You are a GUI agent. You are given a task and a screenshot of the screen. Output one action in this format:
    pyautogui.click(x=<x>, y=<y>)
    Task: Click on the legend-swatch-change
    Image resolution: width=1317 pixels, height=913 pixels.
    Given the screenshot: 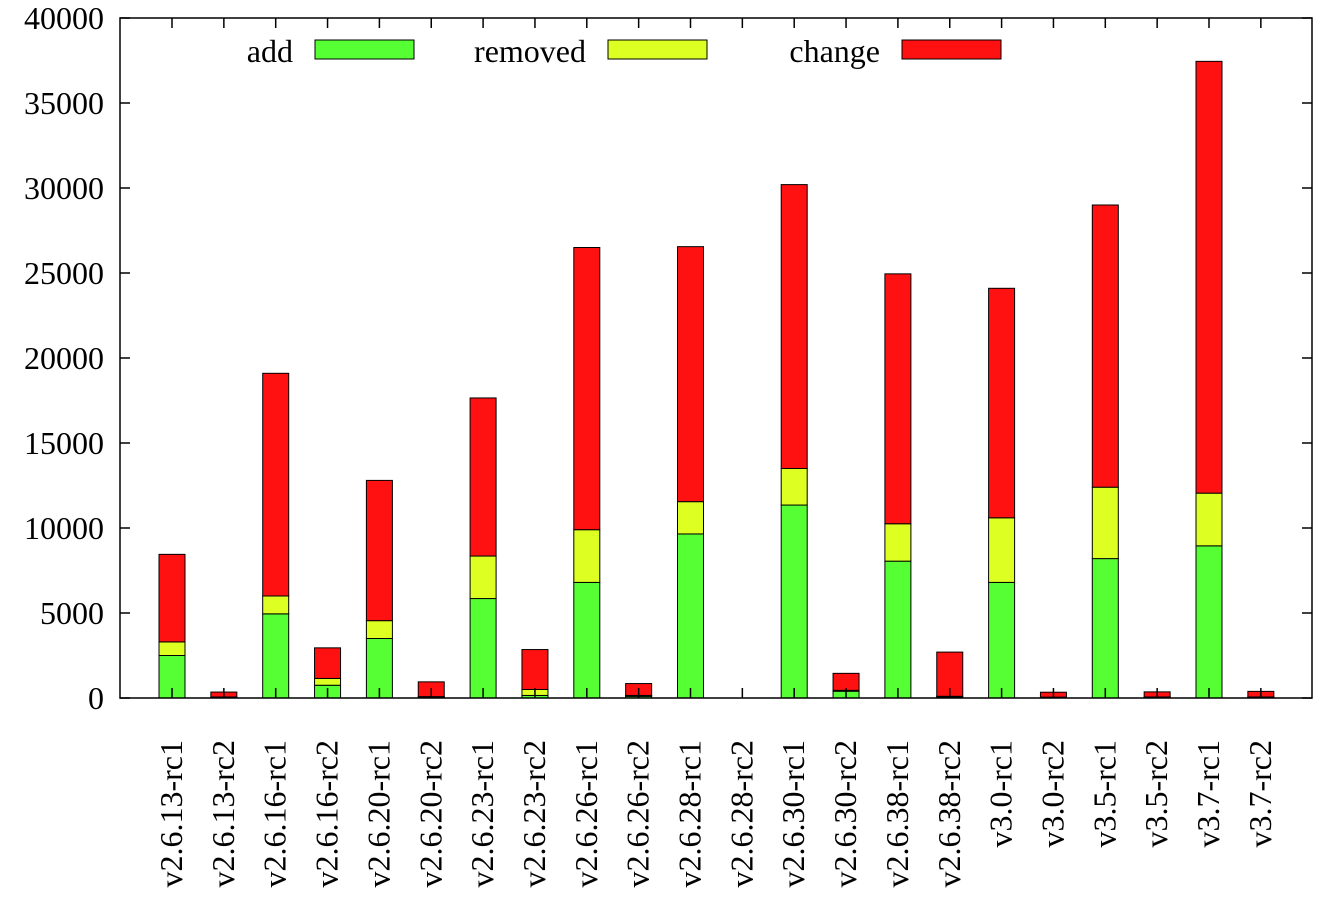 What is the action you would take?
    pyautogui.click(x=951, y=49)
    